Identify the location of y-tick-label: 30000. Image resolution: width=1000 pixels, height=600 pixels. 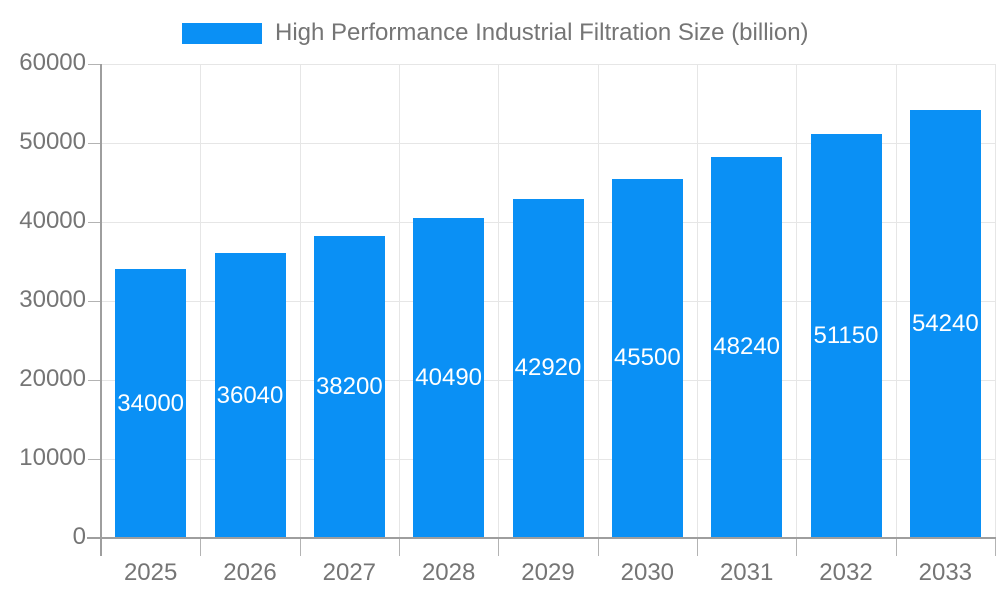
(52, 299).